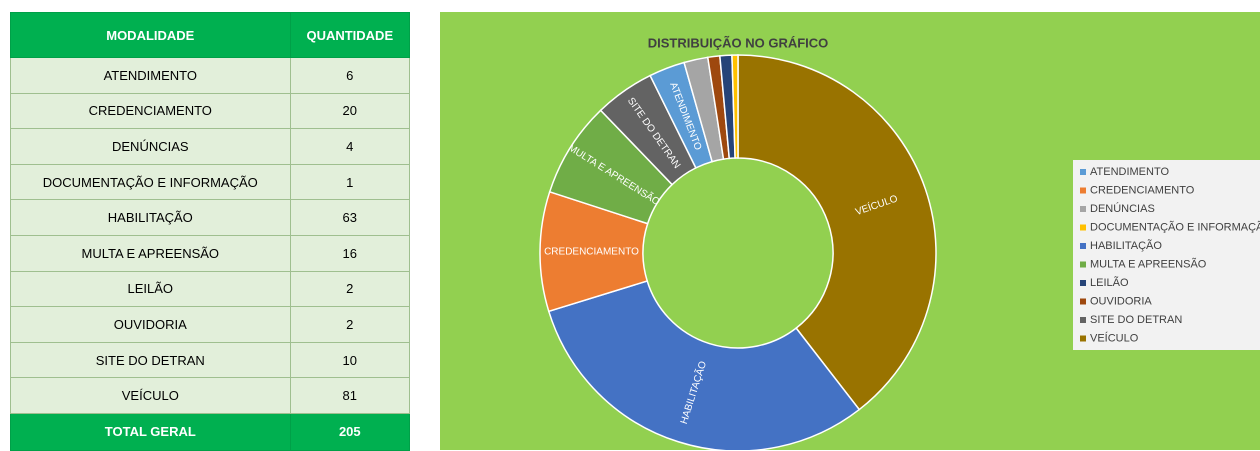 This screenshot has width=1260, height=451. Describe the element at coordinates (350, 75) in the screenshot. I see `table-cell: 6` at that location.